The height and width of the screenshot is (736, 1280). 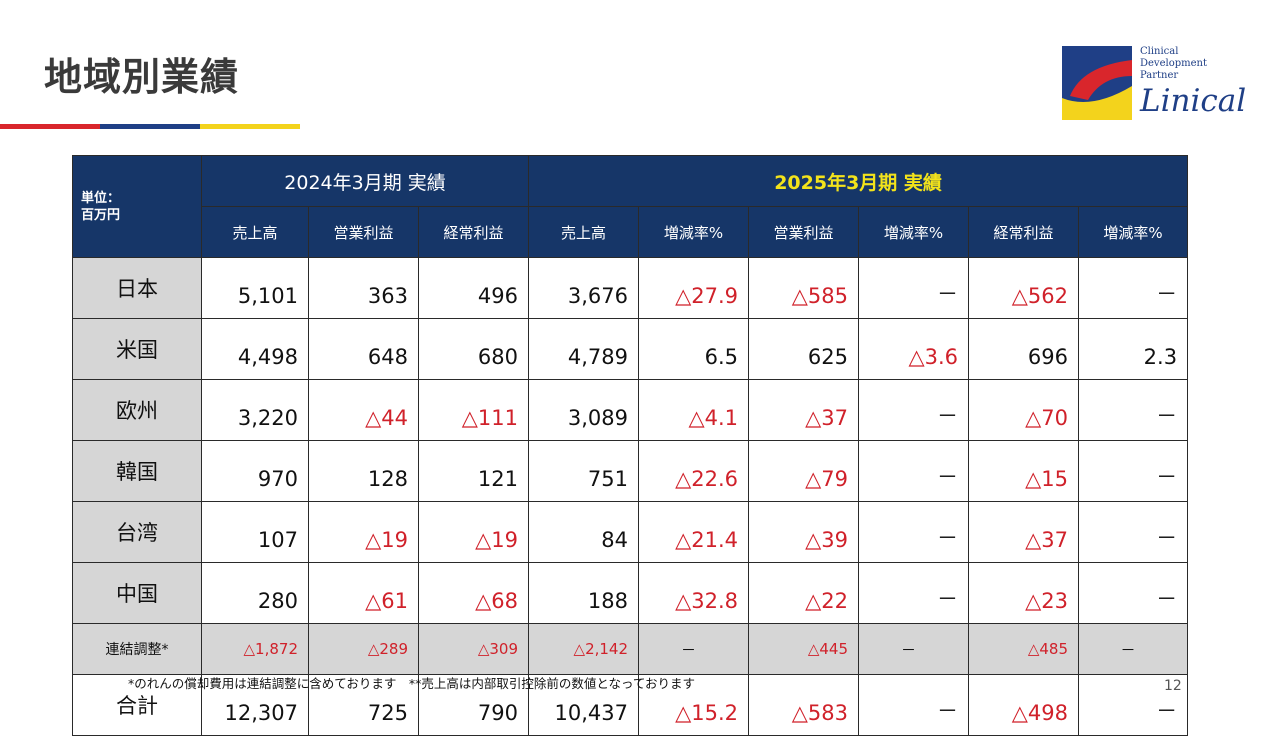 What do you see at coordinates (1159, 51) in the screenshot?
I see `logo-line-1: Clinical` at bounding box center [1159, 51].